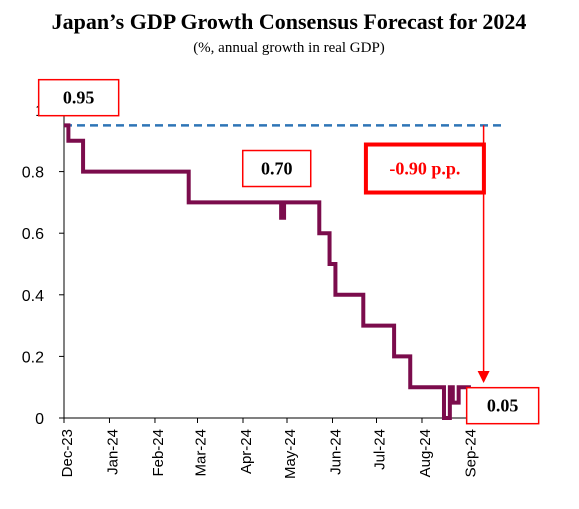  I want to click on y-tick-label: 0.6, so click(33, 234).